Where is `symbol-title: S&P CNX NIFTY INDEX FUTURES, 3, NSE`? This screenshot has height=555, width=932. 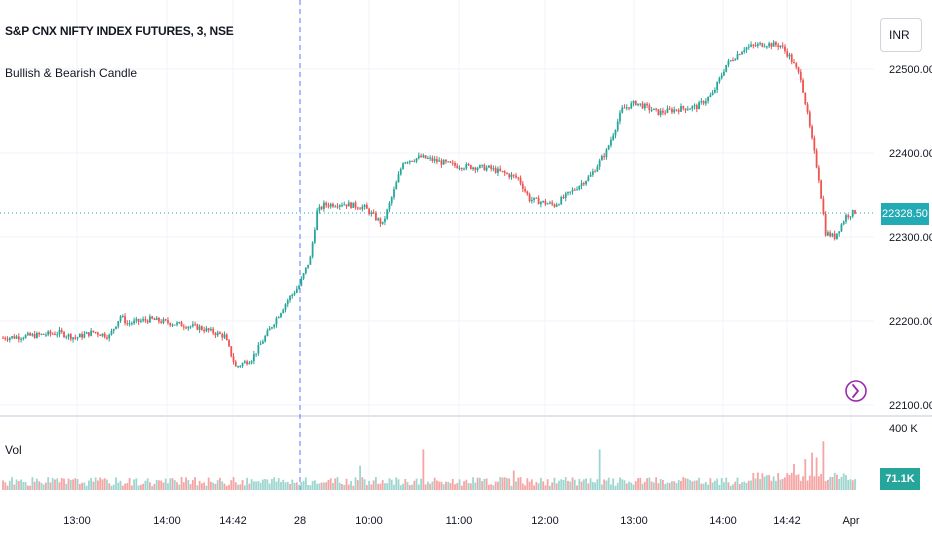 symbol-title: S&P CNX NIFTY INDEX FUTURES, 3, NSE is located at coordinates (119, 31).